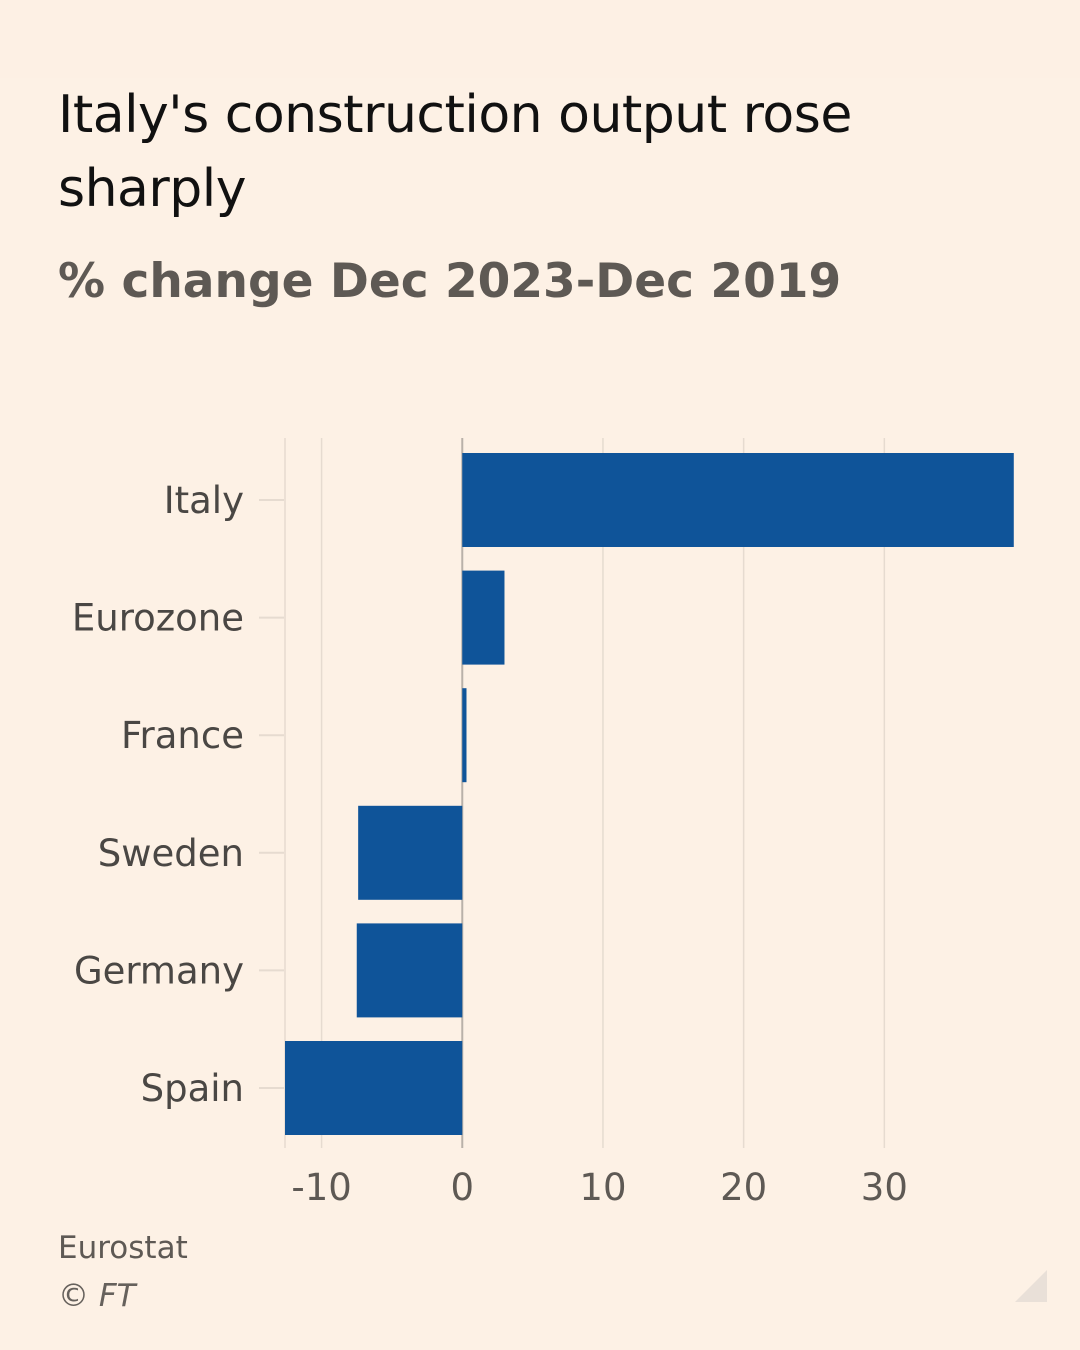 The width and height of the screenshot is (1080, 1350). I want to click on bar-sweden, so click(410, 852).